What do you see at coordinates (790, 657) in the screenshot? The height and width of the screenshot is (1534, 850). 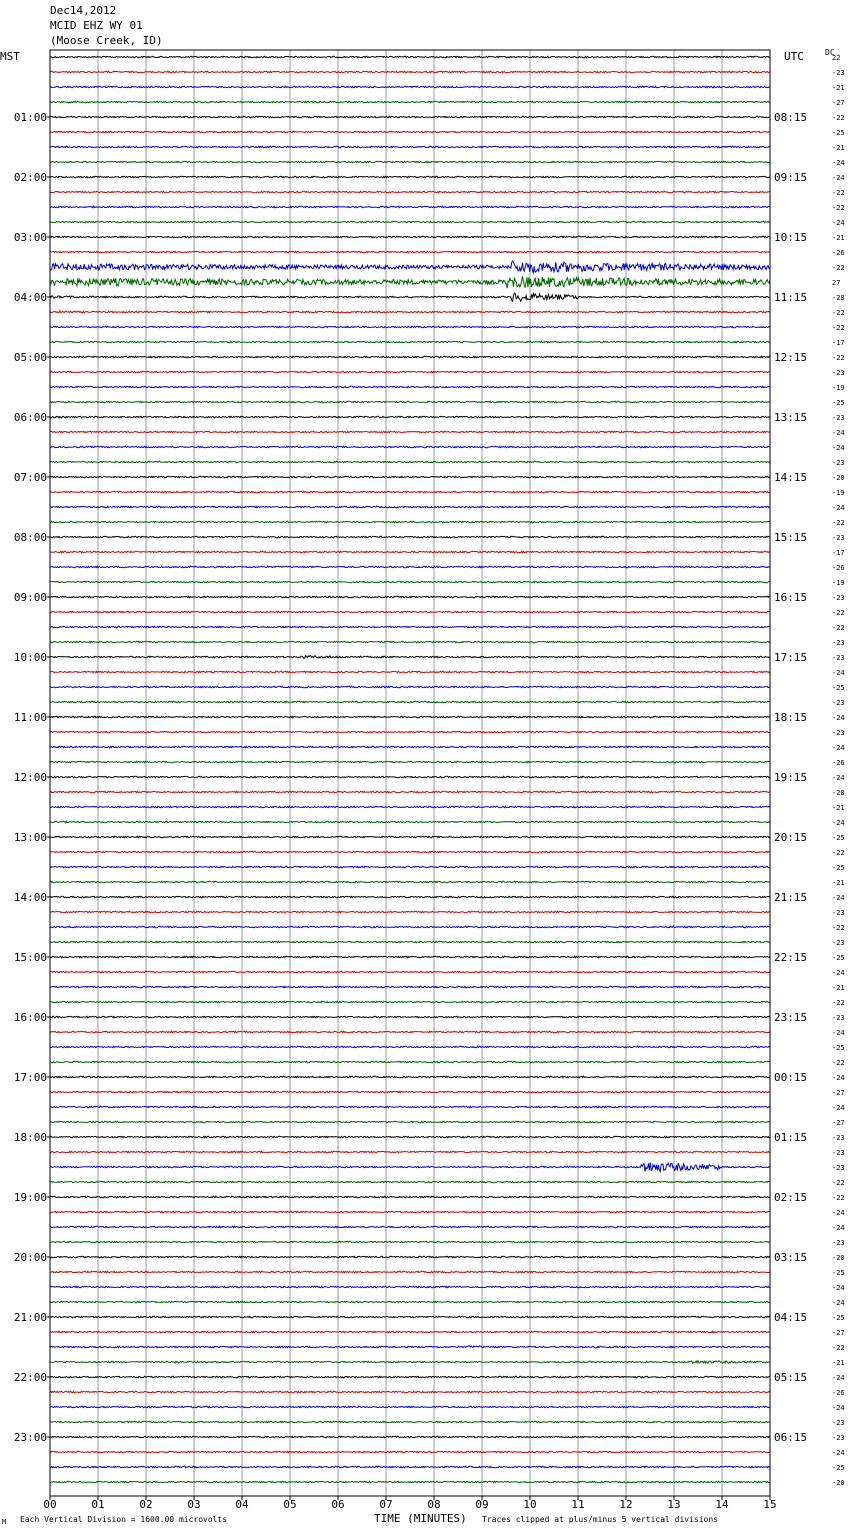 I see `utc-hour-label: 17:15` at bounding box center [790, 657].